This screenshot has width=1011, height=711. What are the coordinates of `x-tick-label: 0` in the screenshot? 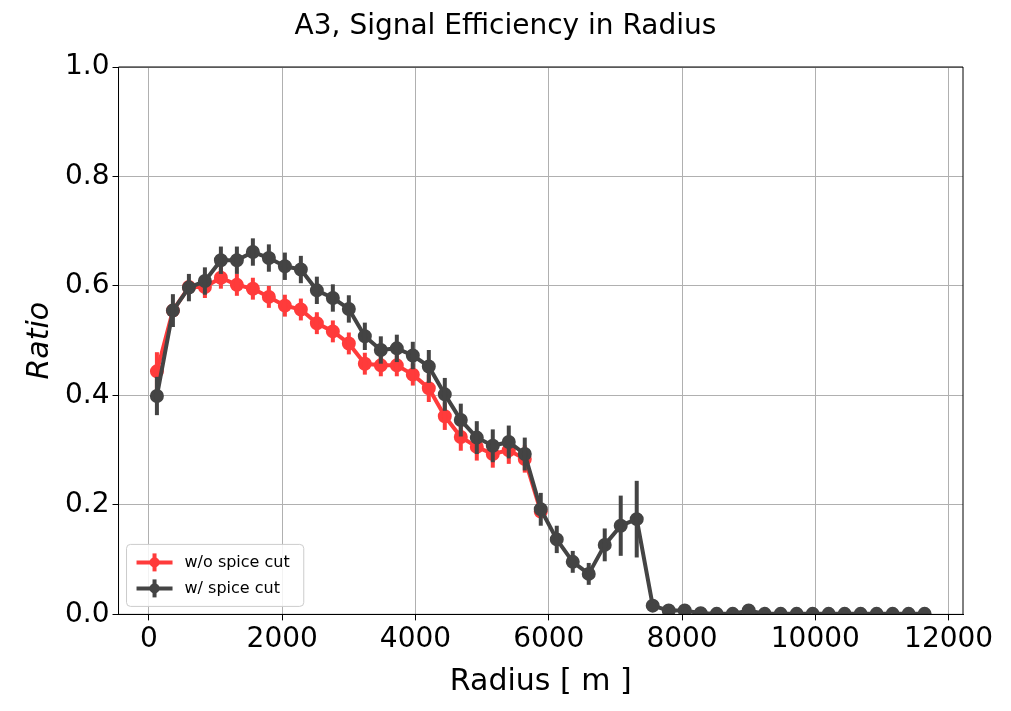 It's located at (149, 638).